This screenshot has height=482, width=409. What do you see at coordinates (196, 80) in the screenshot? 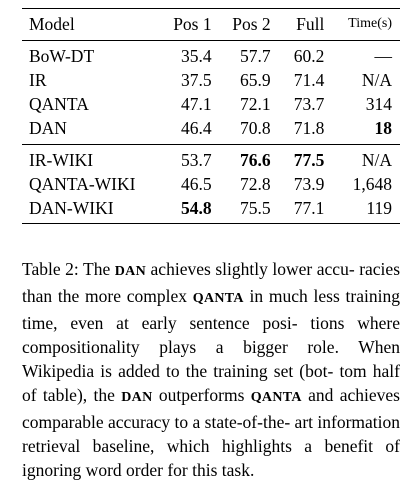
I see `cell-pos1: 37.5` at bounding box center [196, 80].